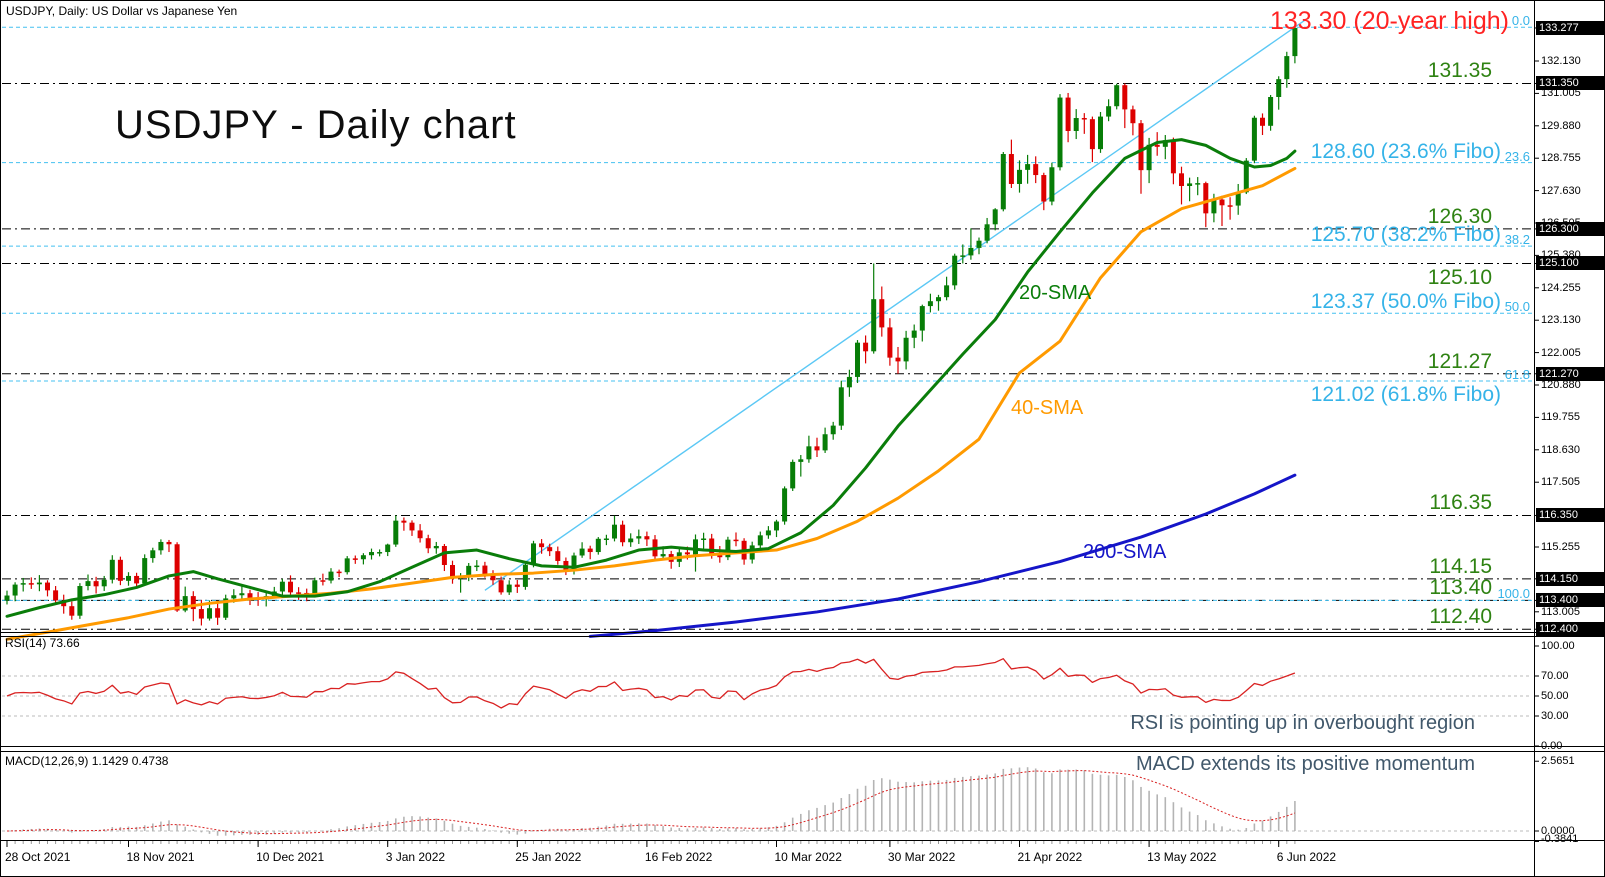  I want to click on fibo-tag-100.0: 100.0, so click(1513, 594).